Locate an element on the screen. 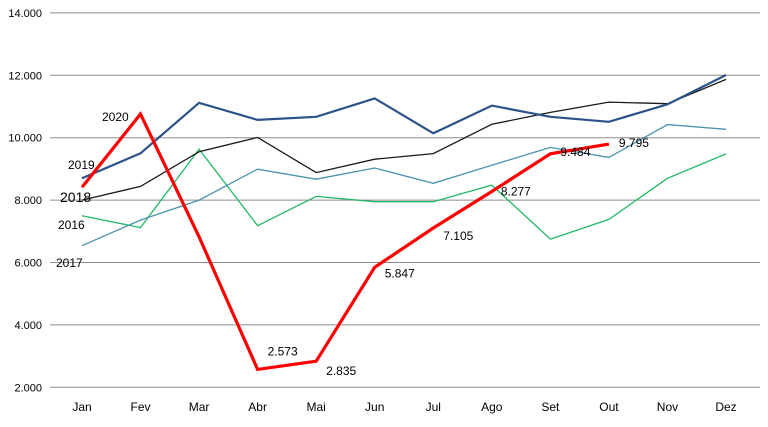  x-tick-label: Jul is located at coordinates (433, 407).